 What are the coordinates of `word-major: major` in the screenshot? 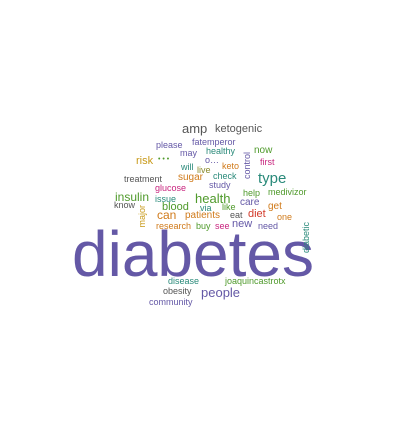 It's located at (142, 216).